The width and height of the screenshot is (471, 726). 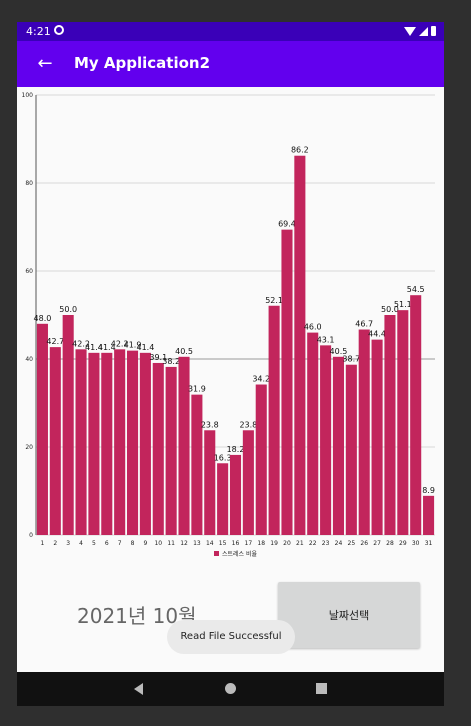 What do you see at coordinates (326, 339) in the screenshot?
I see `bar-value-label: 43.1` at bounding box center [326, 339].